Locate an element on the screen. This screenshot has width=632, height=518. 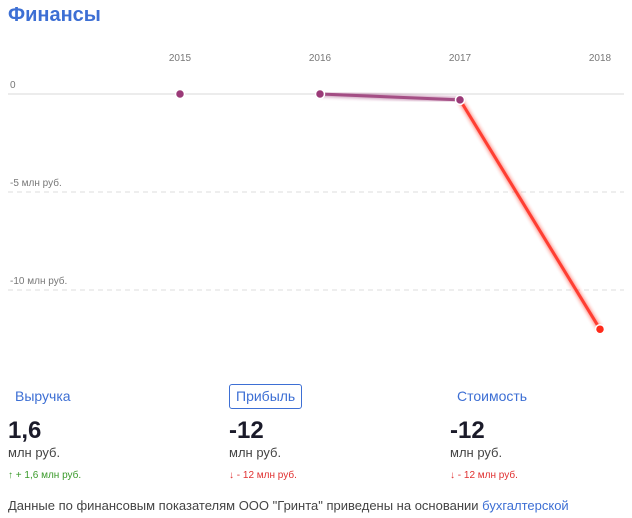
arrow-up-icon: ↑ is located at coordinates (10, 475).